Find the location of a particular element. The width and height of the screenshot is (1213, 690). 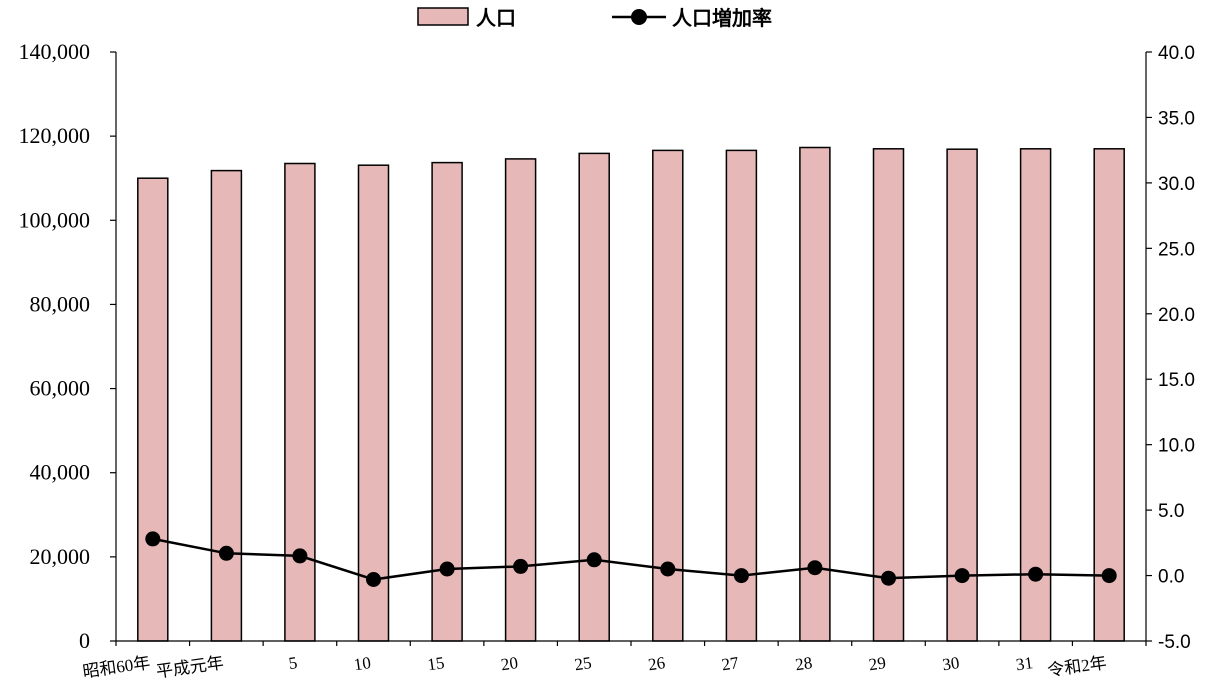

x-tick-label-4: 15 is located at coordinates (435, 663).